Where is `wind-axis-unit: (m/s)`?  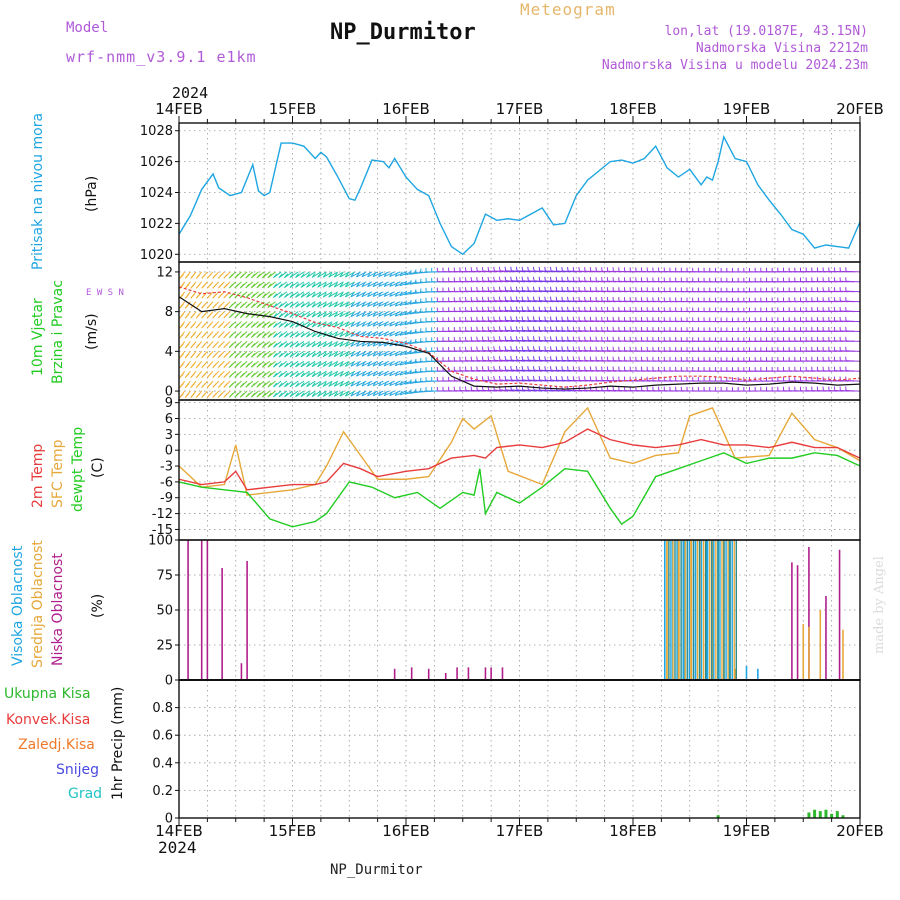
wind-axis-unit: (m/s) is located at coordinates (92, 331).